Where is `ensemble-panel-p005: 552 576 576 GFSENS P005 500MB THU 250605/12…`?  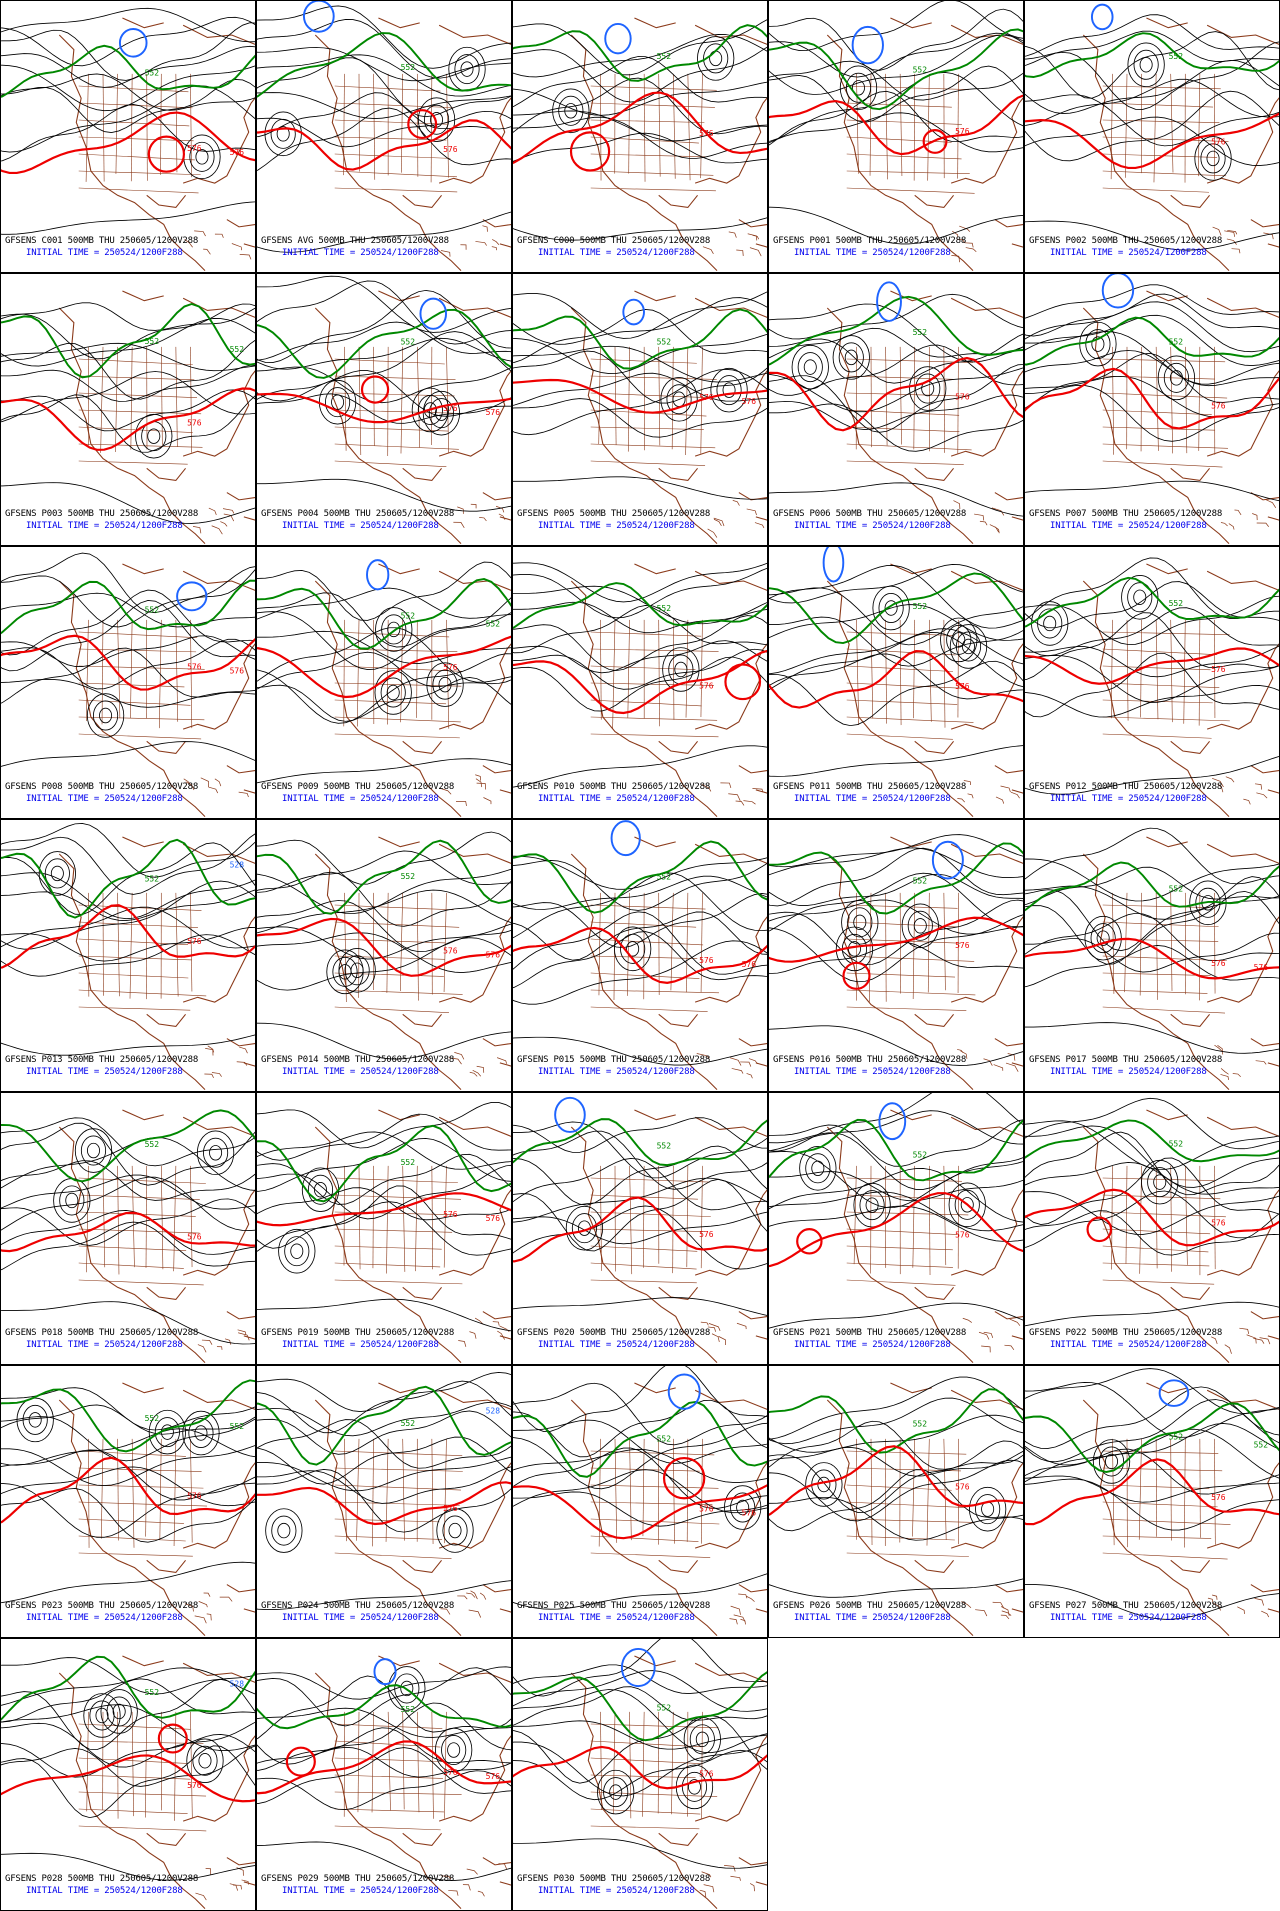
ensemble-panel-p005: 552 576 576 GFSENS P005 500MB THU 250605/12… is located at coordinates (640, 409).